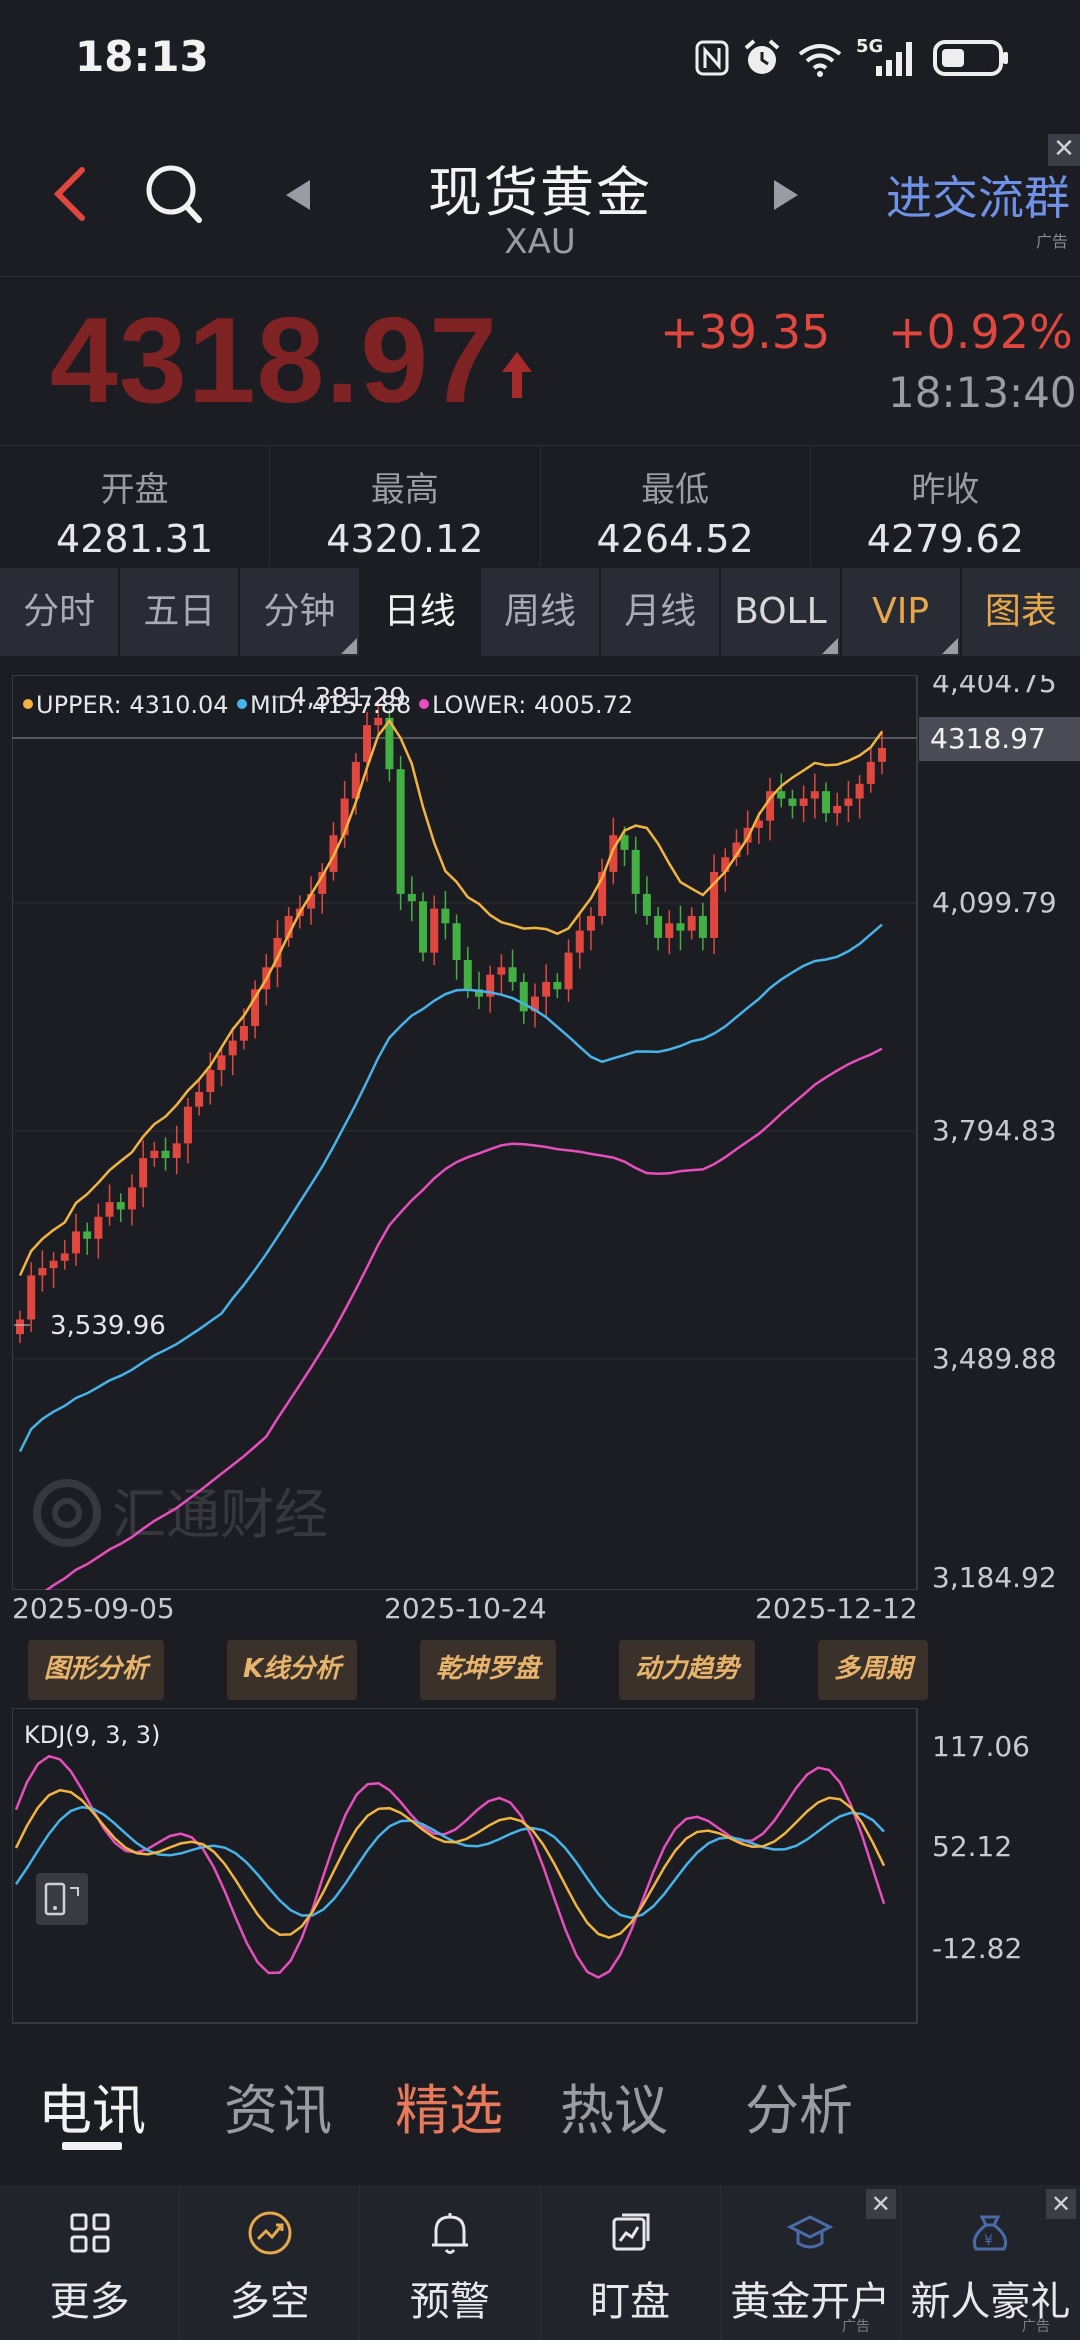 This screenshot has width=1080, height=2340. Describe the element at coordinates (299, 612) in the screenshot. I see `tab-minute: 分钟` at that location.